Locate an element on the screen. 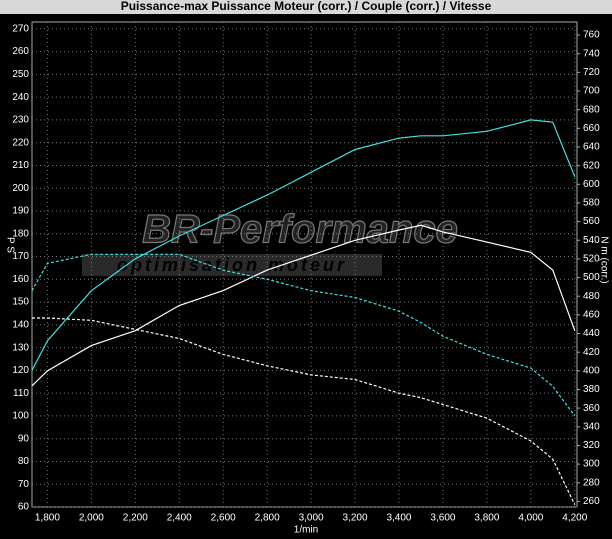 The width and height of the screenshot is (612, 539). y-tick-label: 270 is located at coordinates (20, 28).